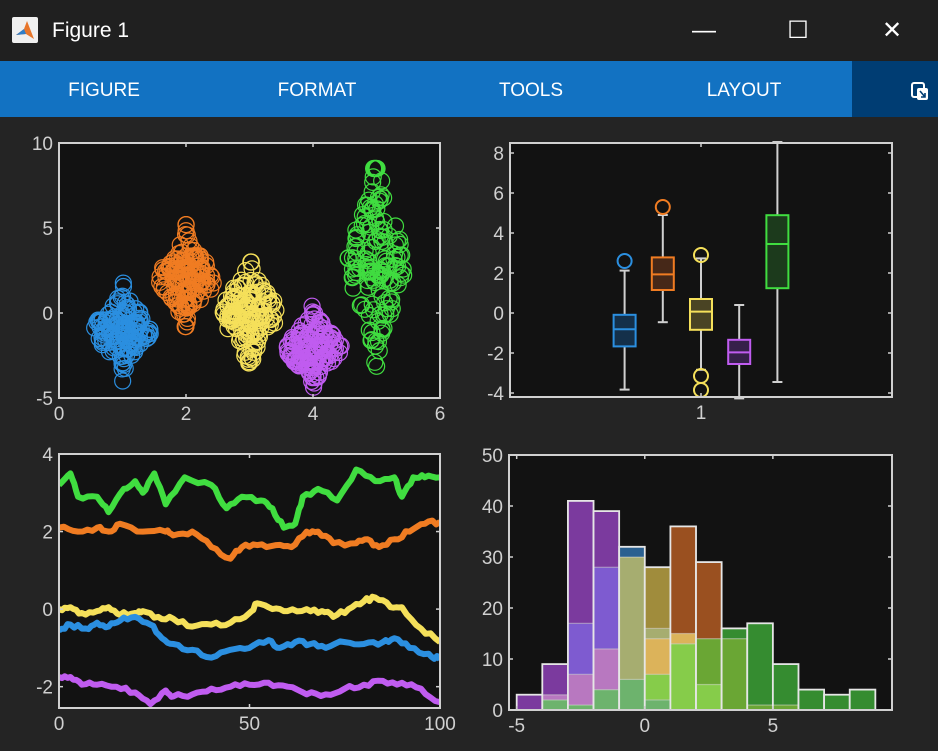 The image size is (938, 751). Describe the element at coordinates (47, 455) in the screenshot. I see `y-tick-label: 4` at that location.